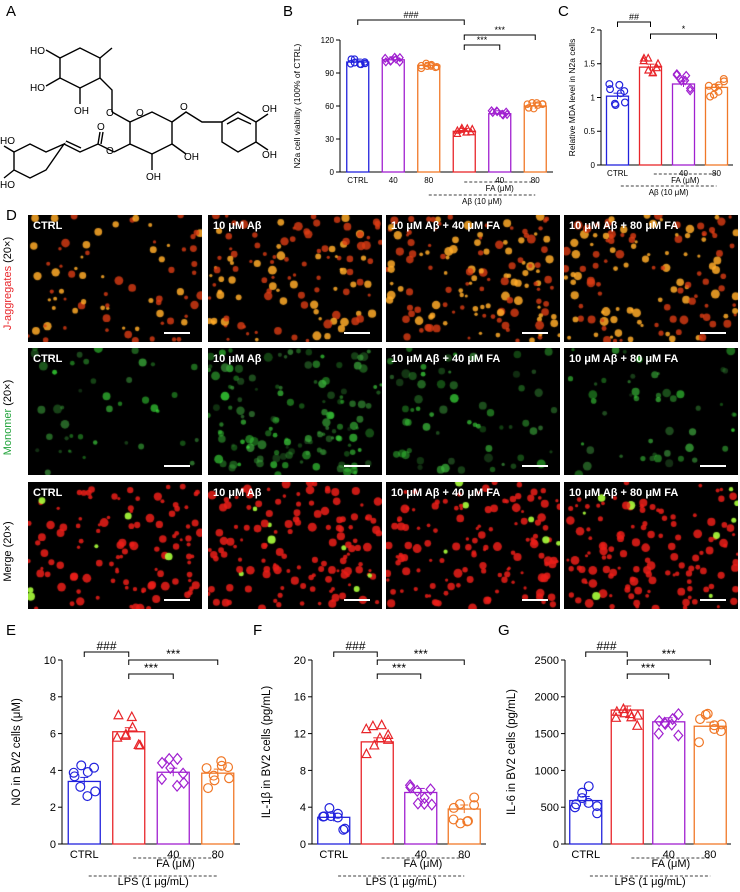  What do you see at coordinates (482, 201) in the screenshot?
I see `treatment-group-label: Aβ (10 μM)` at bounding box center [482, 201].